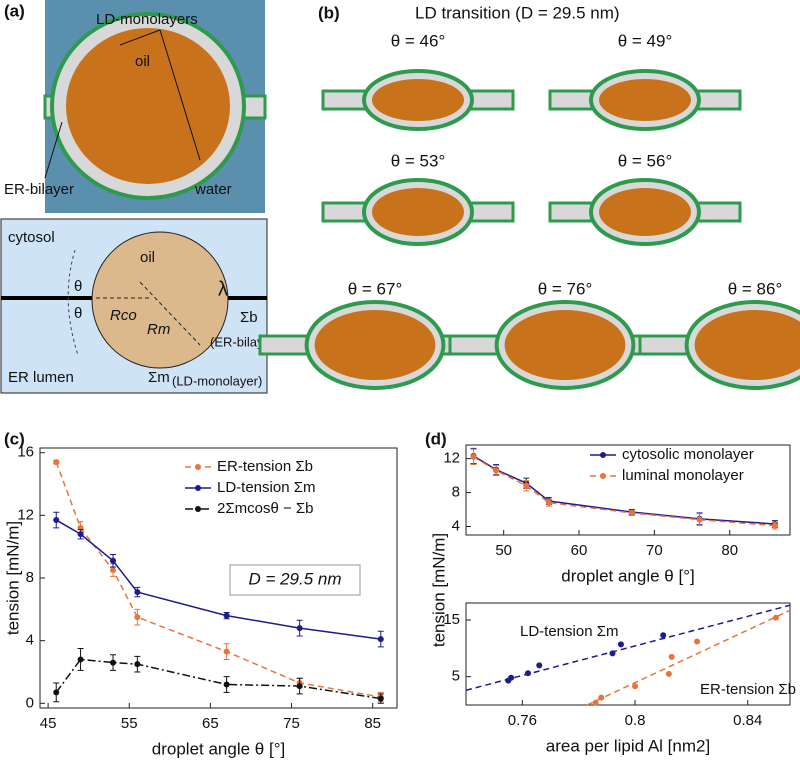 This screenshot has width=800, height=770. What do you see at coordinates (375, 288) in the screenshot?
I see `angle-label: θ = 67°` at bounding box center [375, 288].